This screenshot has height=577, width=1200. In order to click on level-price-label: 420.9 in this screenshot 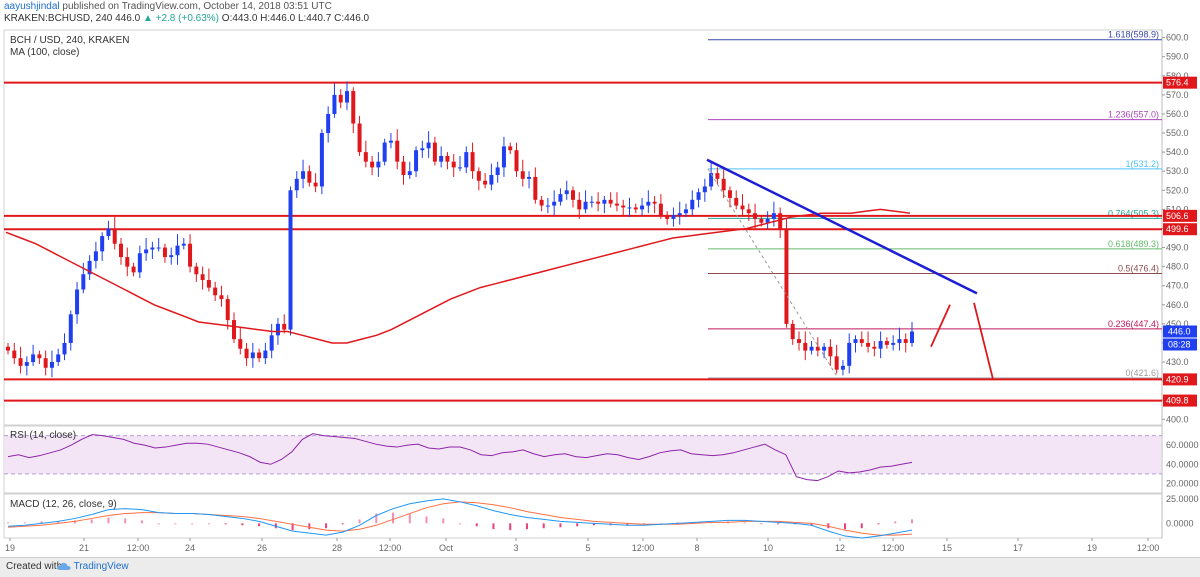, I will do `click(1177, 379)`.